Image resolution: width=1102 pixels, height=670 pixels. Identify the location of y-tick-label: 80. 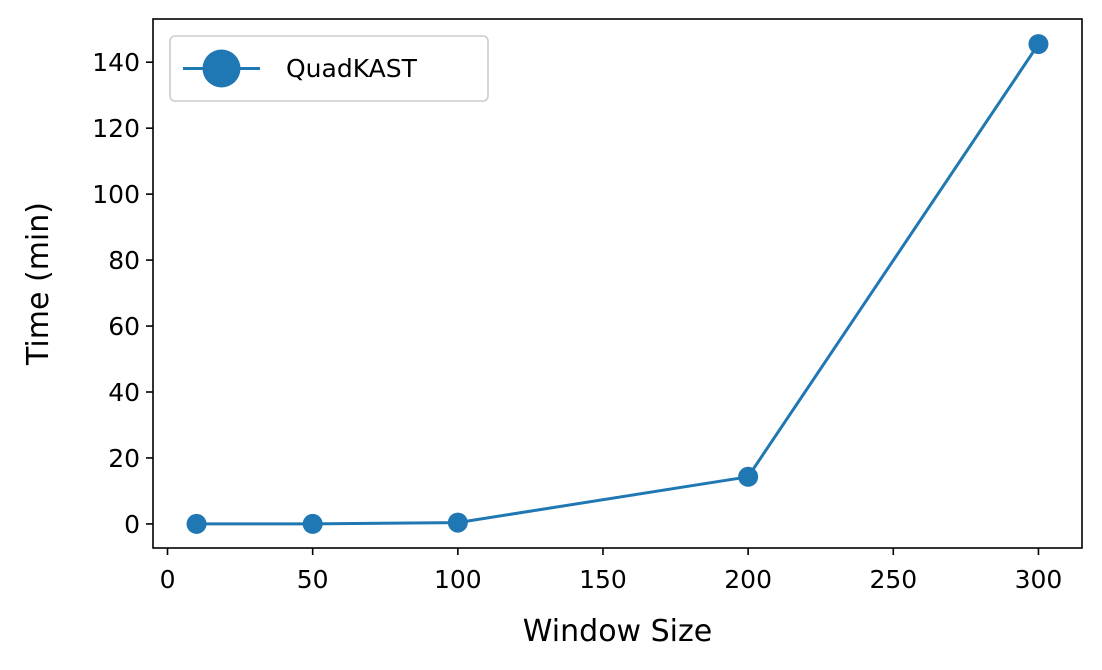
(124, 260).